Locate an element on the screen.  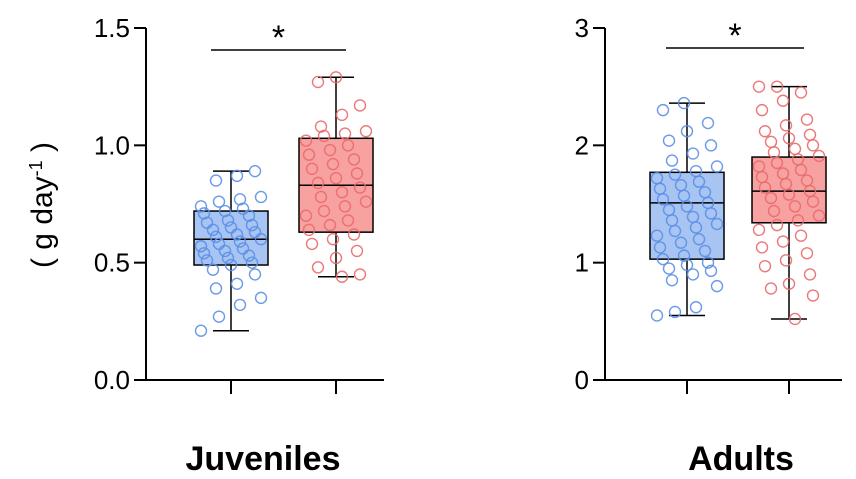
y-tick-label: 1 is located at coordinates (582, 263).